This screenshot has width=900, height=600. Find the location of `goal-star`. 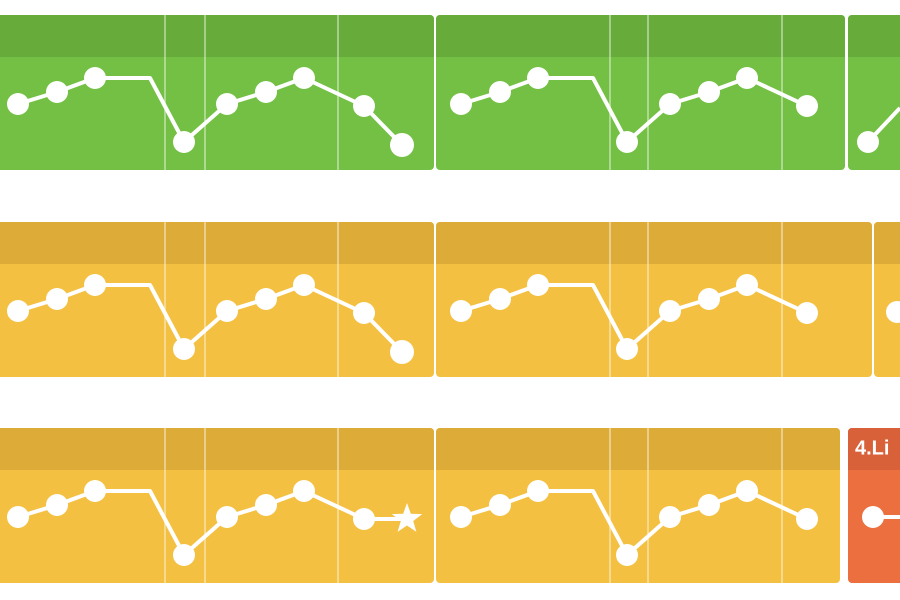

goal-star is located at coordinates (407, 517).